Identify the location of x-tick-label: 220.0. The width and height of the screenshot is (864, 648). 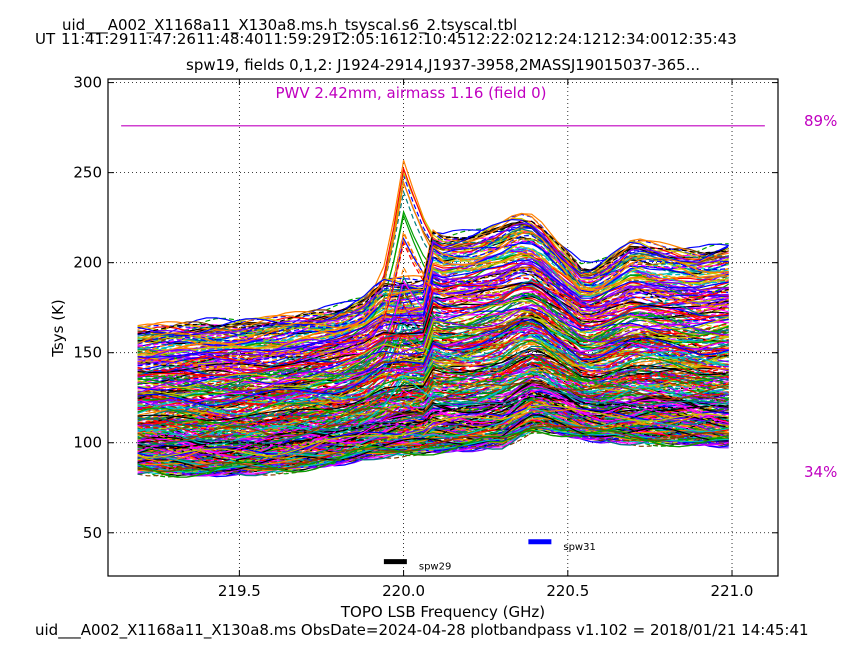
(403, 591).